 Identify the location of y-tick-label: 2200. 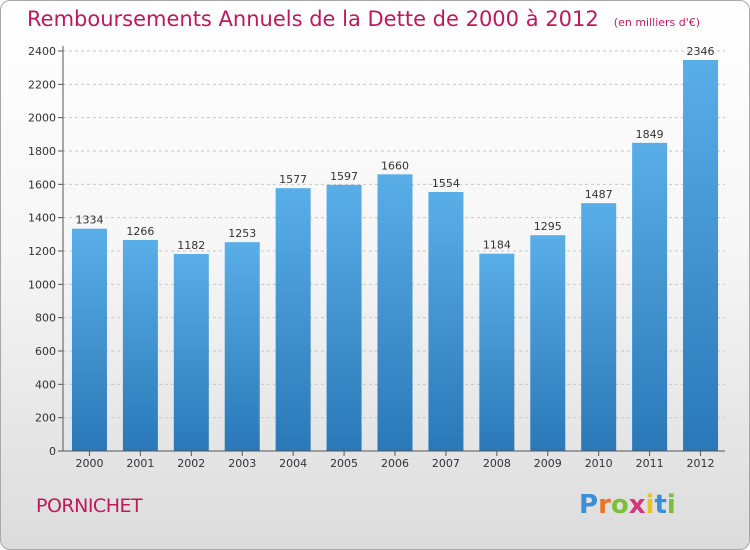
(42, 84).